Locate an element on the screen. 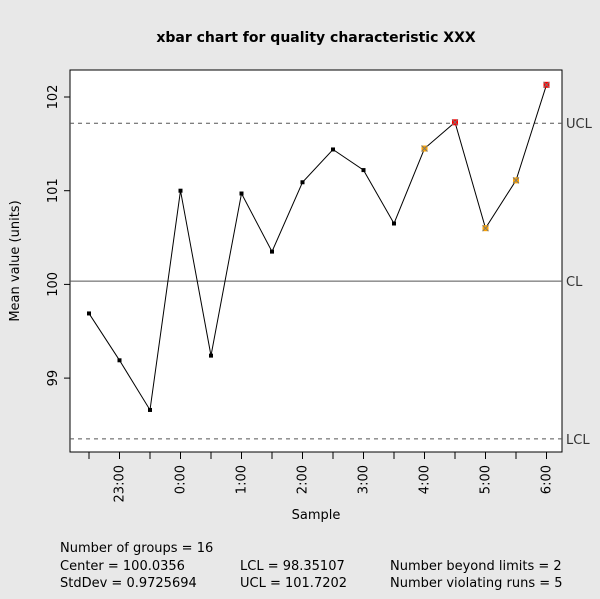 Image resolution: width=600 pixels, height=599 pixels. x-axis: 23:00 0:00 1:00 2:00 3:00 4:00 5:00 6:00 is located at coordinates (321, 477).